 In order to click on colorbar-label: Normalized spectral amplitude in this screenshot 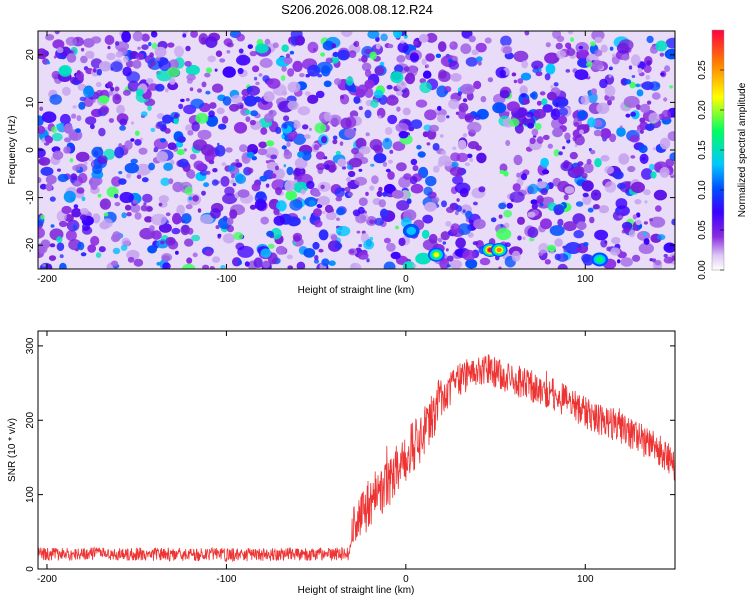, I will do `click(742, 149)`.